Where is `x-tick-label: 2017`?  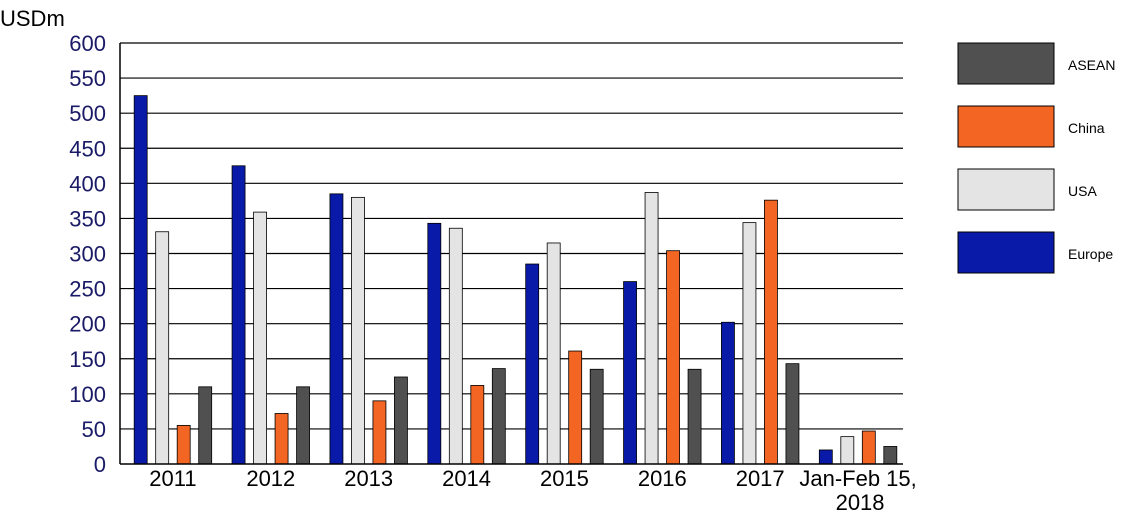 x-tick-label: 2017 is located at coordinates (760, 478).